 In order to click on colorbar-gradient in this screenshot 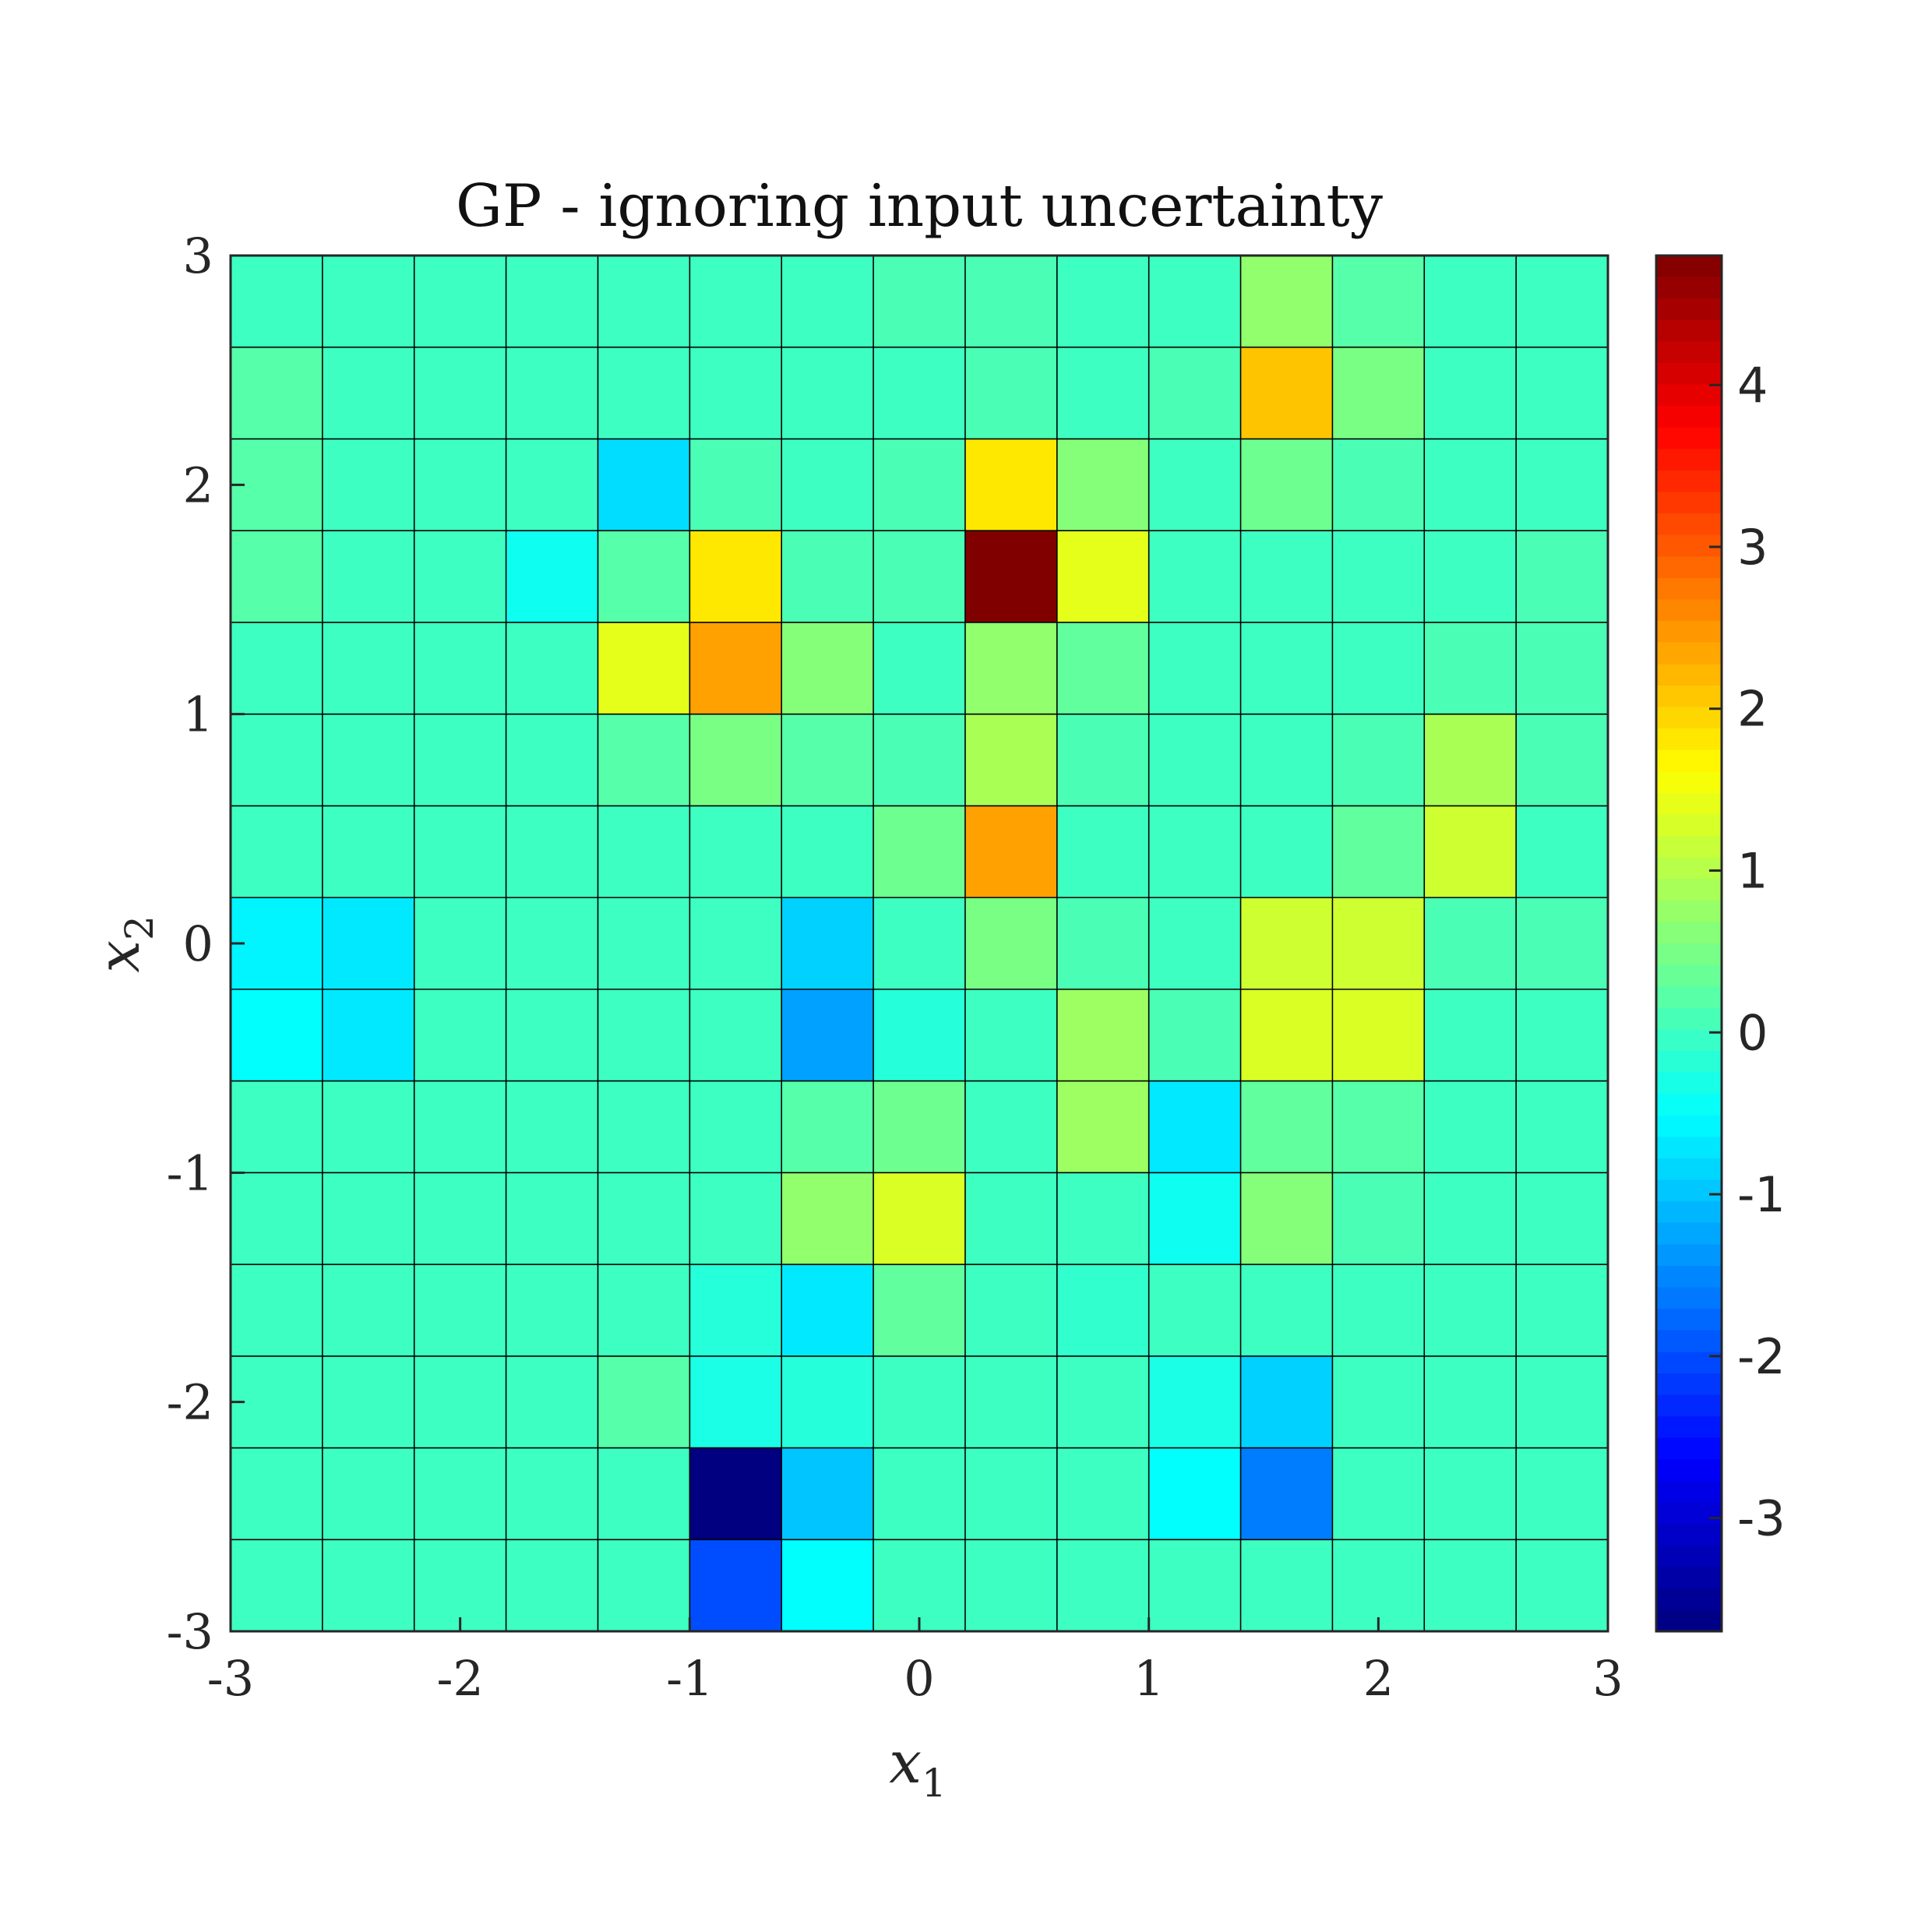, I will do `click(1689, 944)`.